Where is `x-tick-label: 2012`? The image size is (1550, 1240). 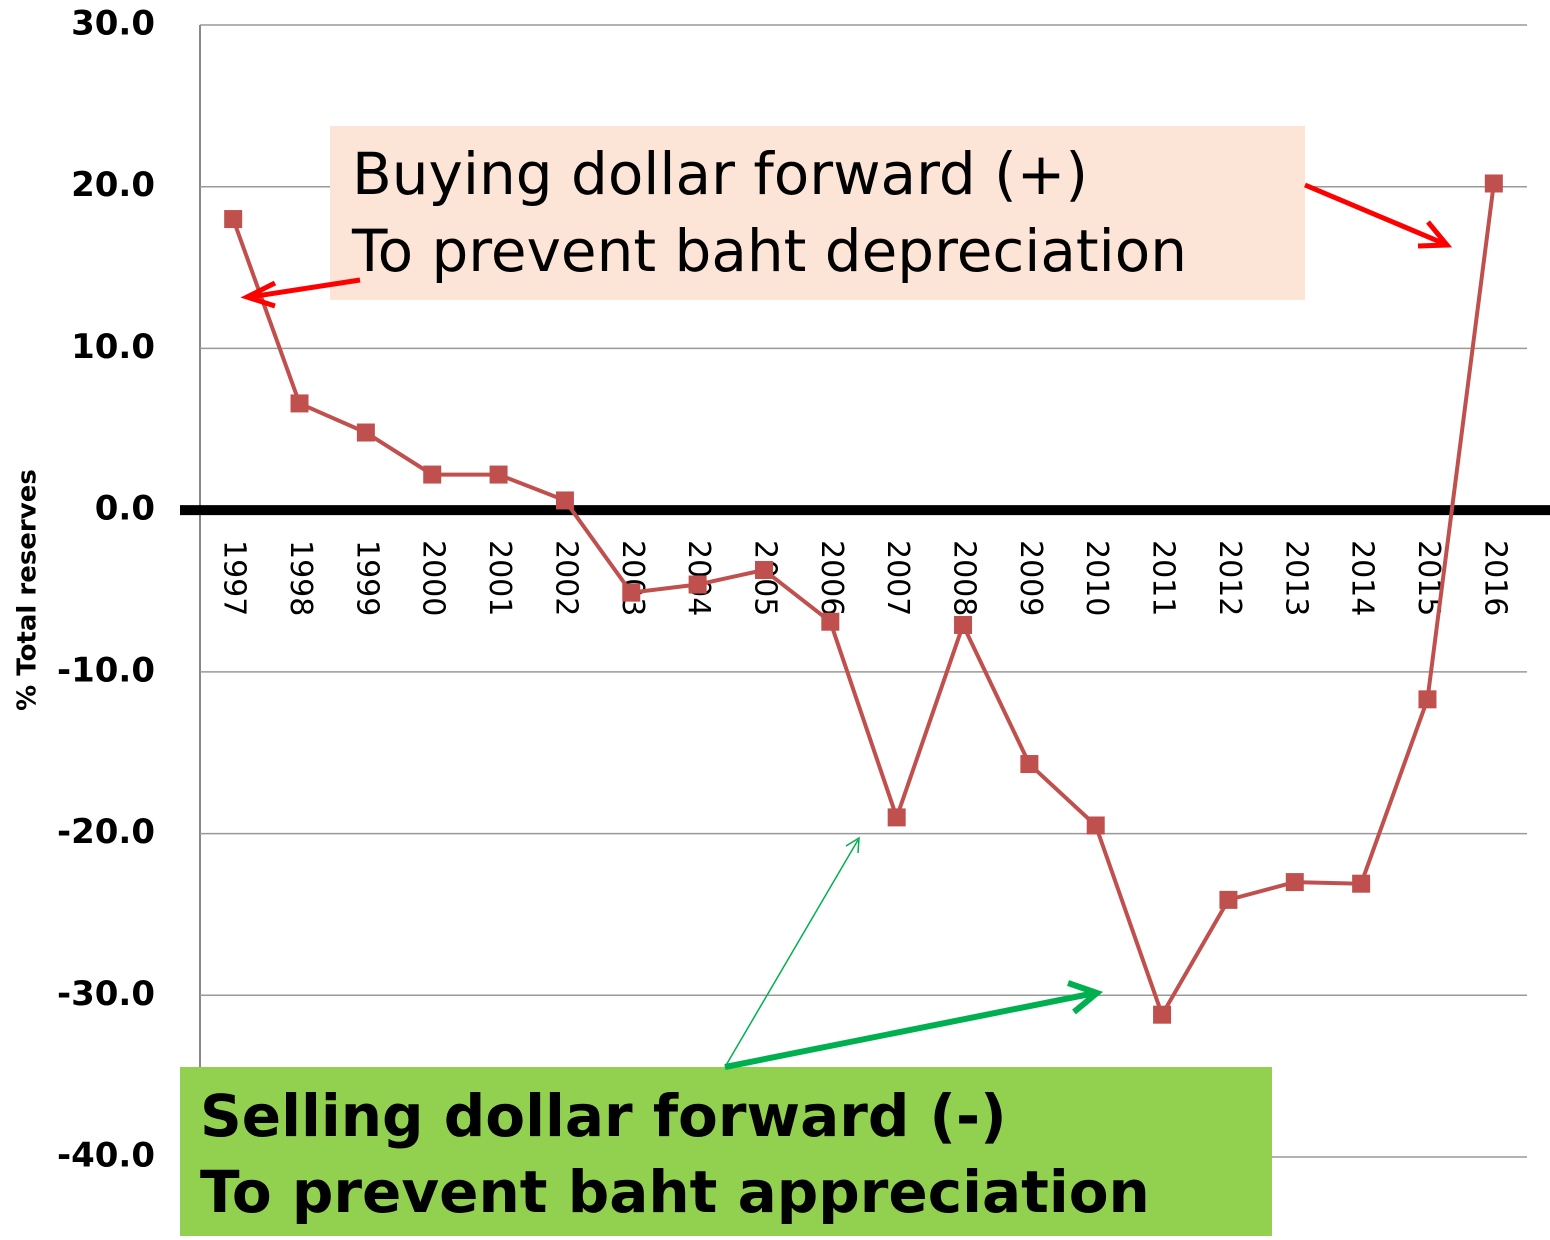
x-tick-label: 2012 is located at coordinates (1229, 578).